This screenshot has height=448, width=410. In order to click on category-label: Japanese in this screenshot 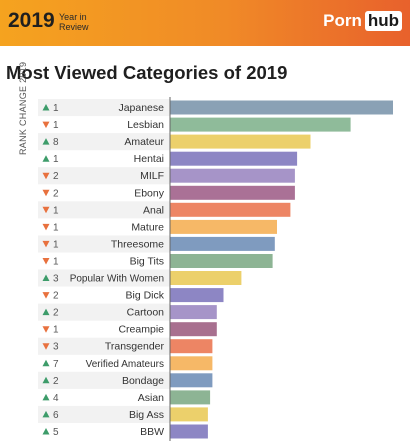, I will do `click(141, 108)`.